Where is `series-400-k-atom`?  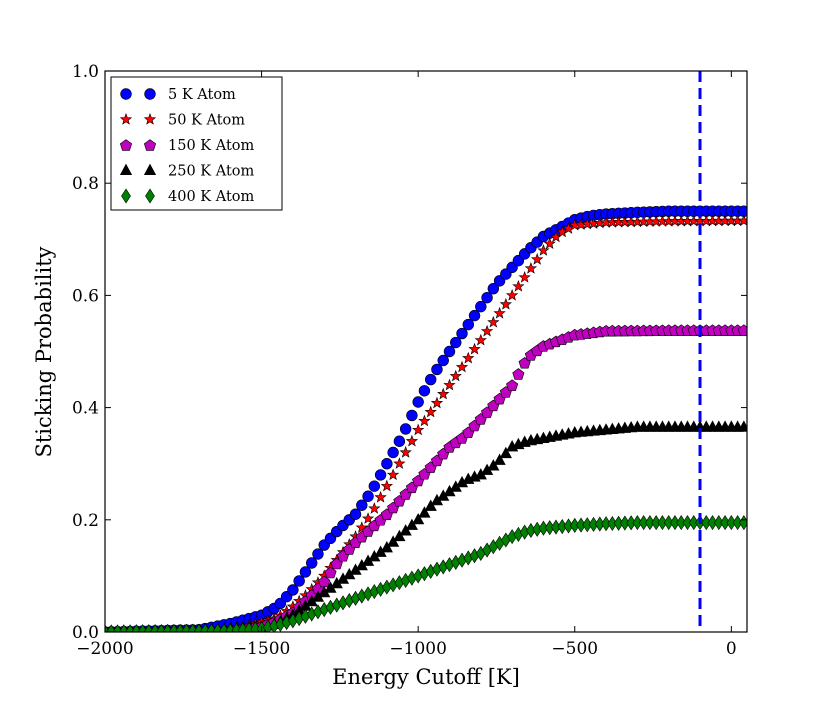
series-400-k-atom is located at coordinates (426, 573).